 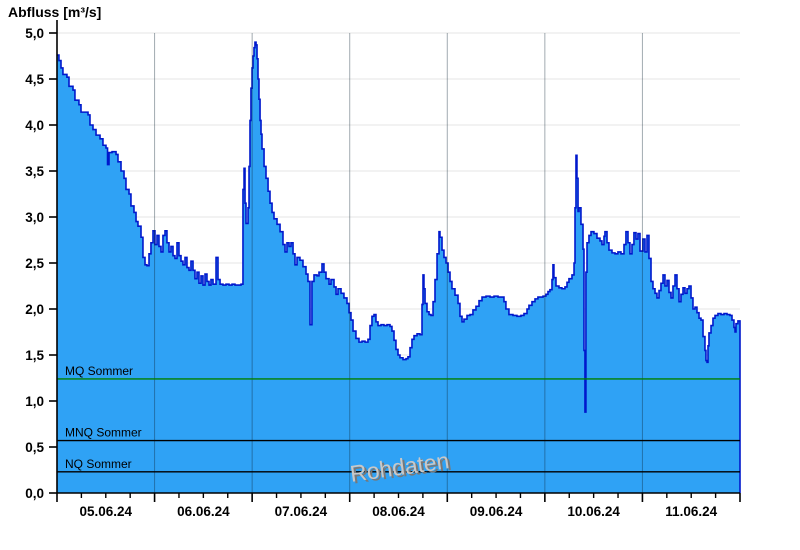 I want to click on y-tick-label: 0,5, so click(x=34, y=447).